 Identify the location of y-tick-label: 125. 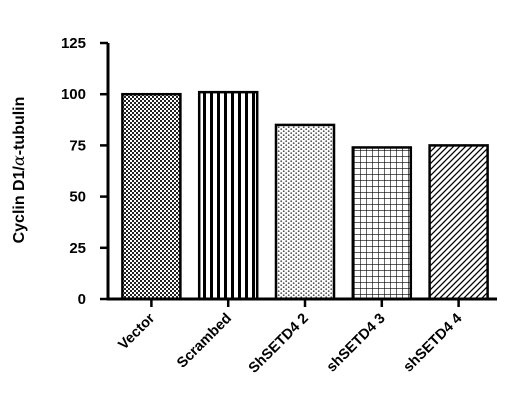
(73, 43).